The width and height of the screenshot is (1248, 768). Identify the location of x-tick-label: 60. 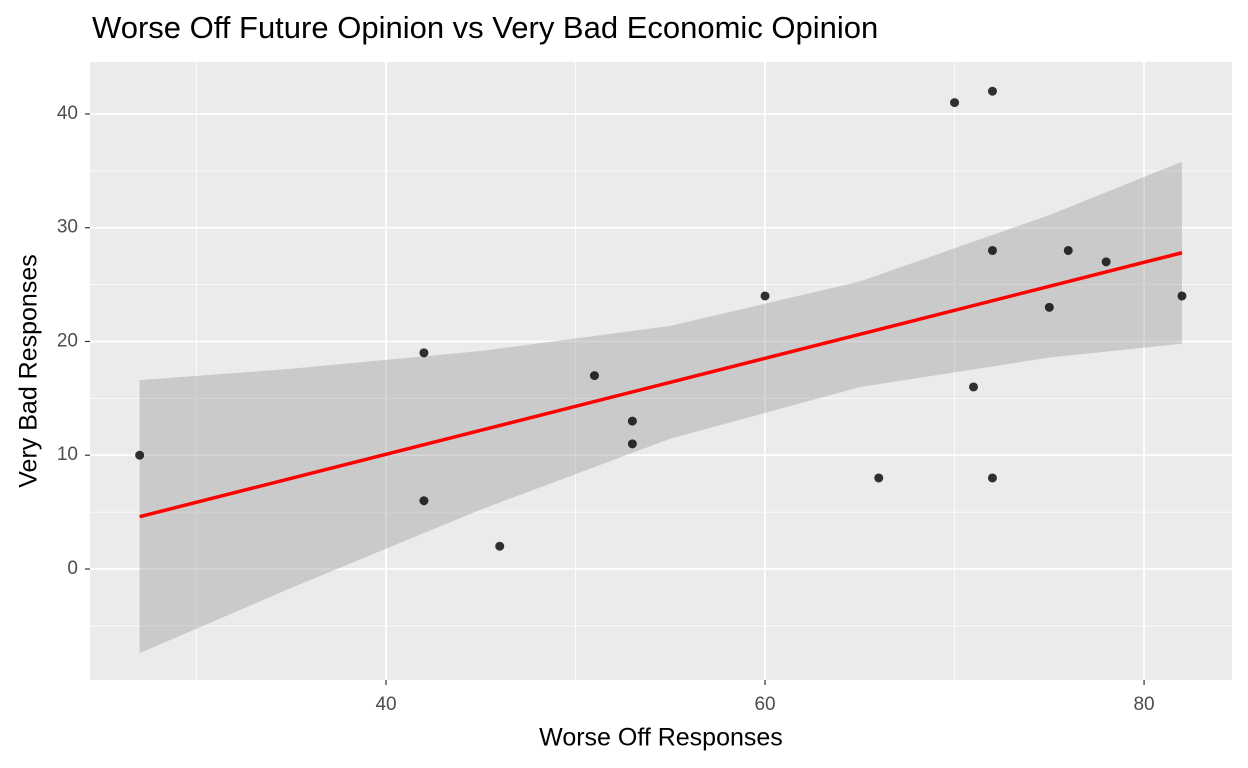
(764, 704).